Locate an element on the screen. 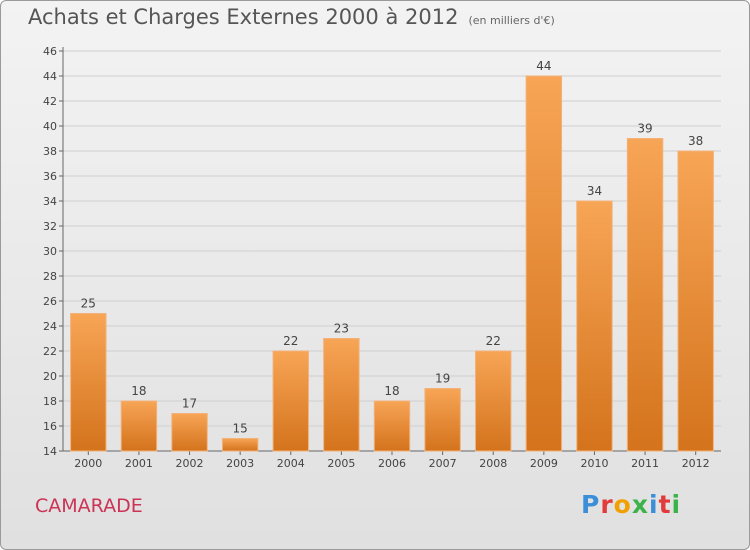 Image resolution: width=750 pixels, height=550 pixels. x-tick-label: 2008 is located at coordinates (493, 463).